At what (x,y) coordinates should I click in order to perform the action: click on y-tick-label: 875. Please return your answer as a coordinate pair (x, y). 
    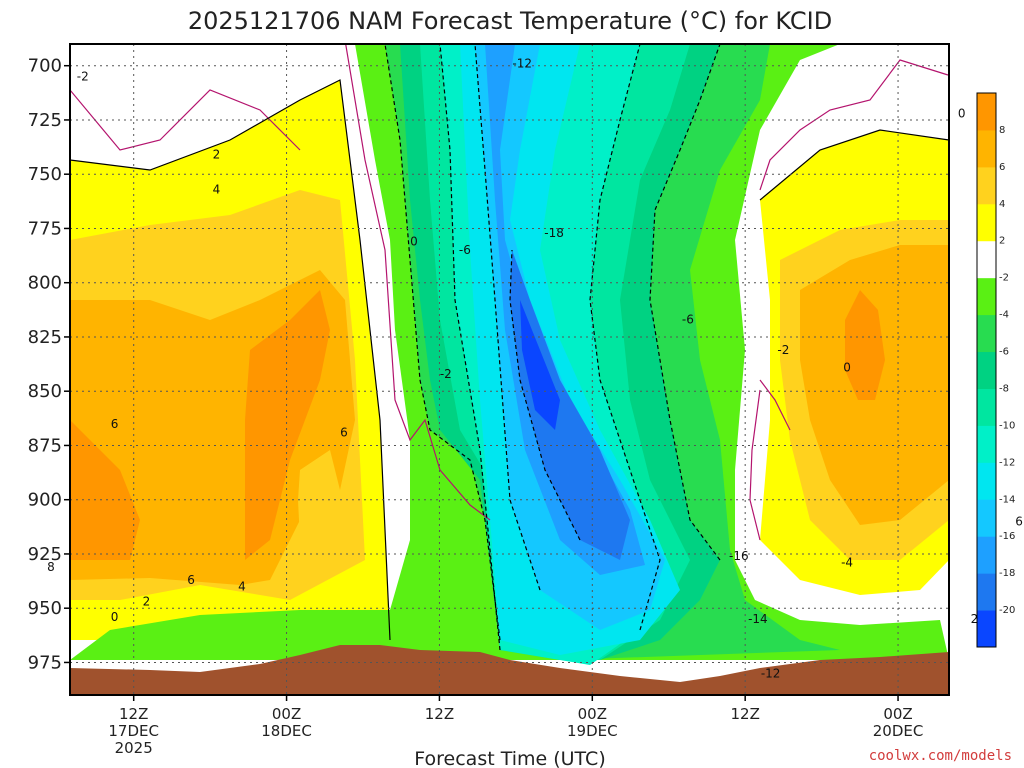
    Looking at the image, I should click on (45, 445).